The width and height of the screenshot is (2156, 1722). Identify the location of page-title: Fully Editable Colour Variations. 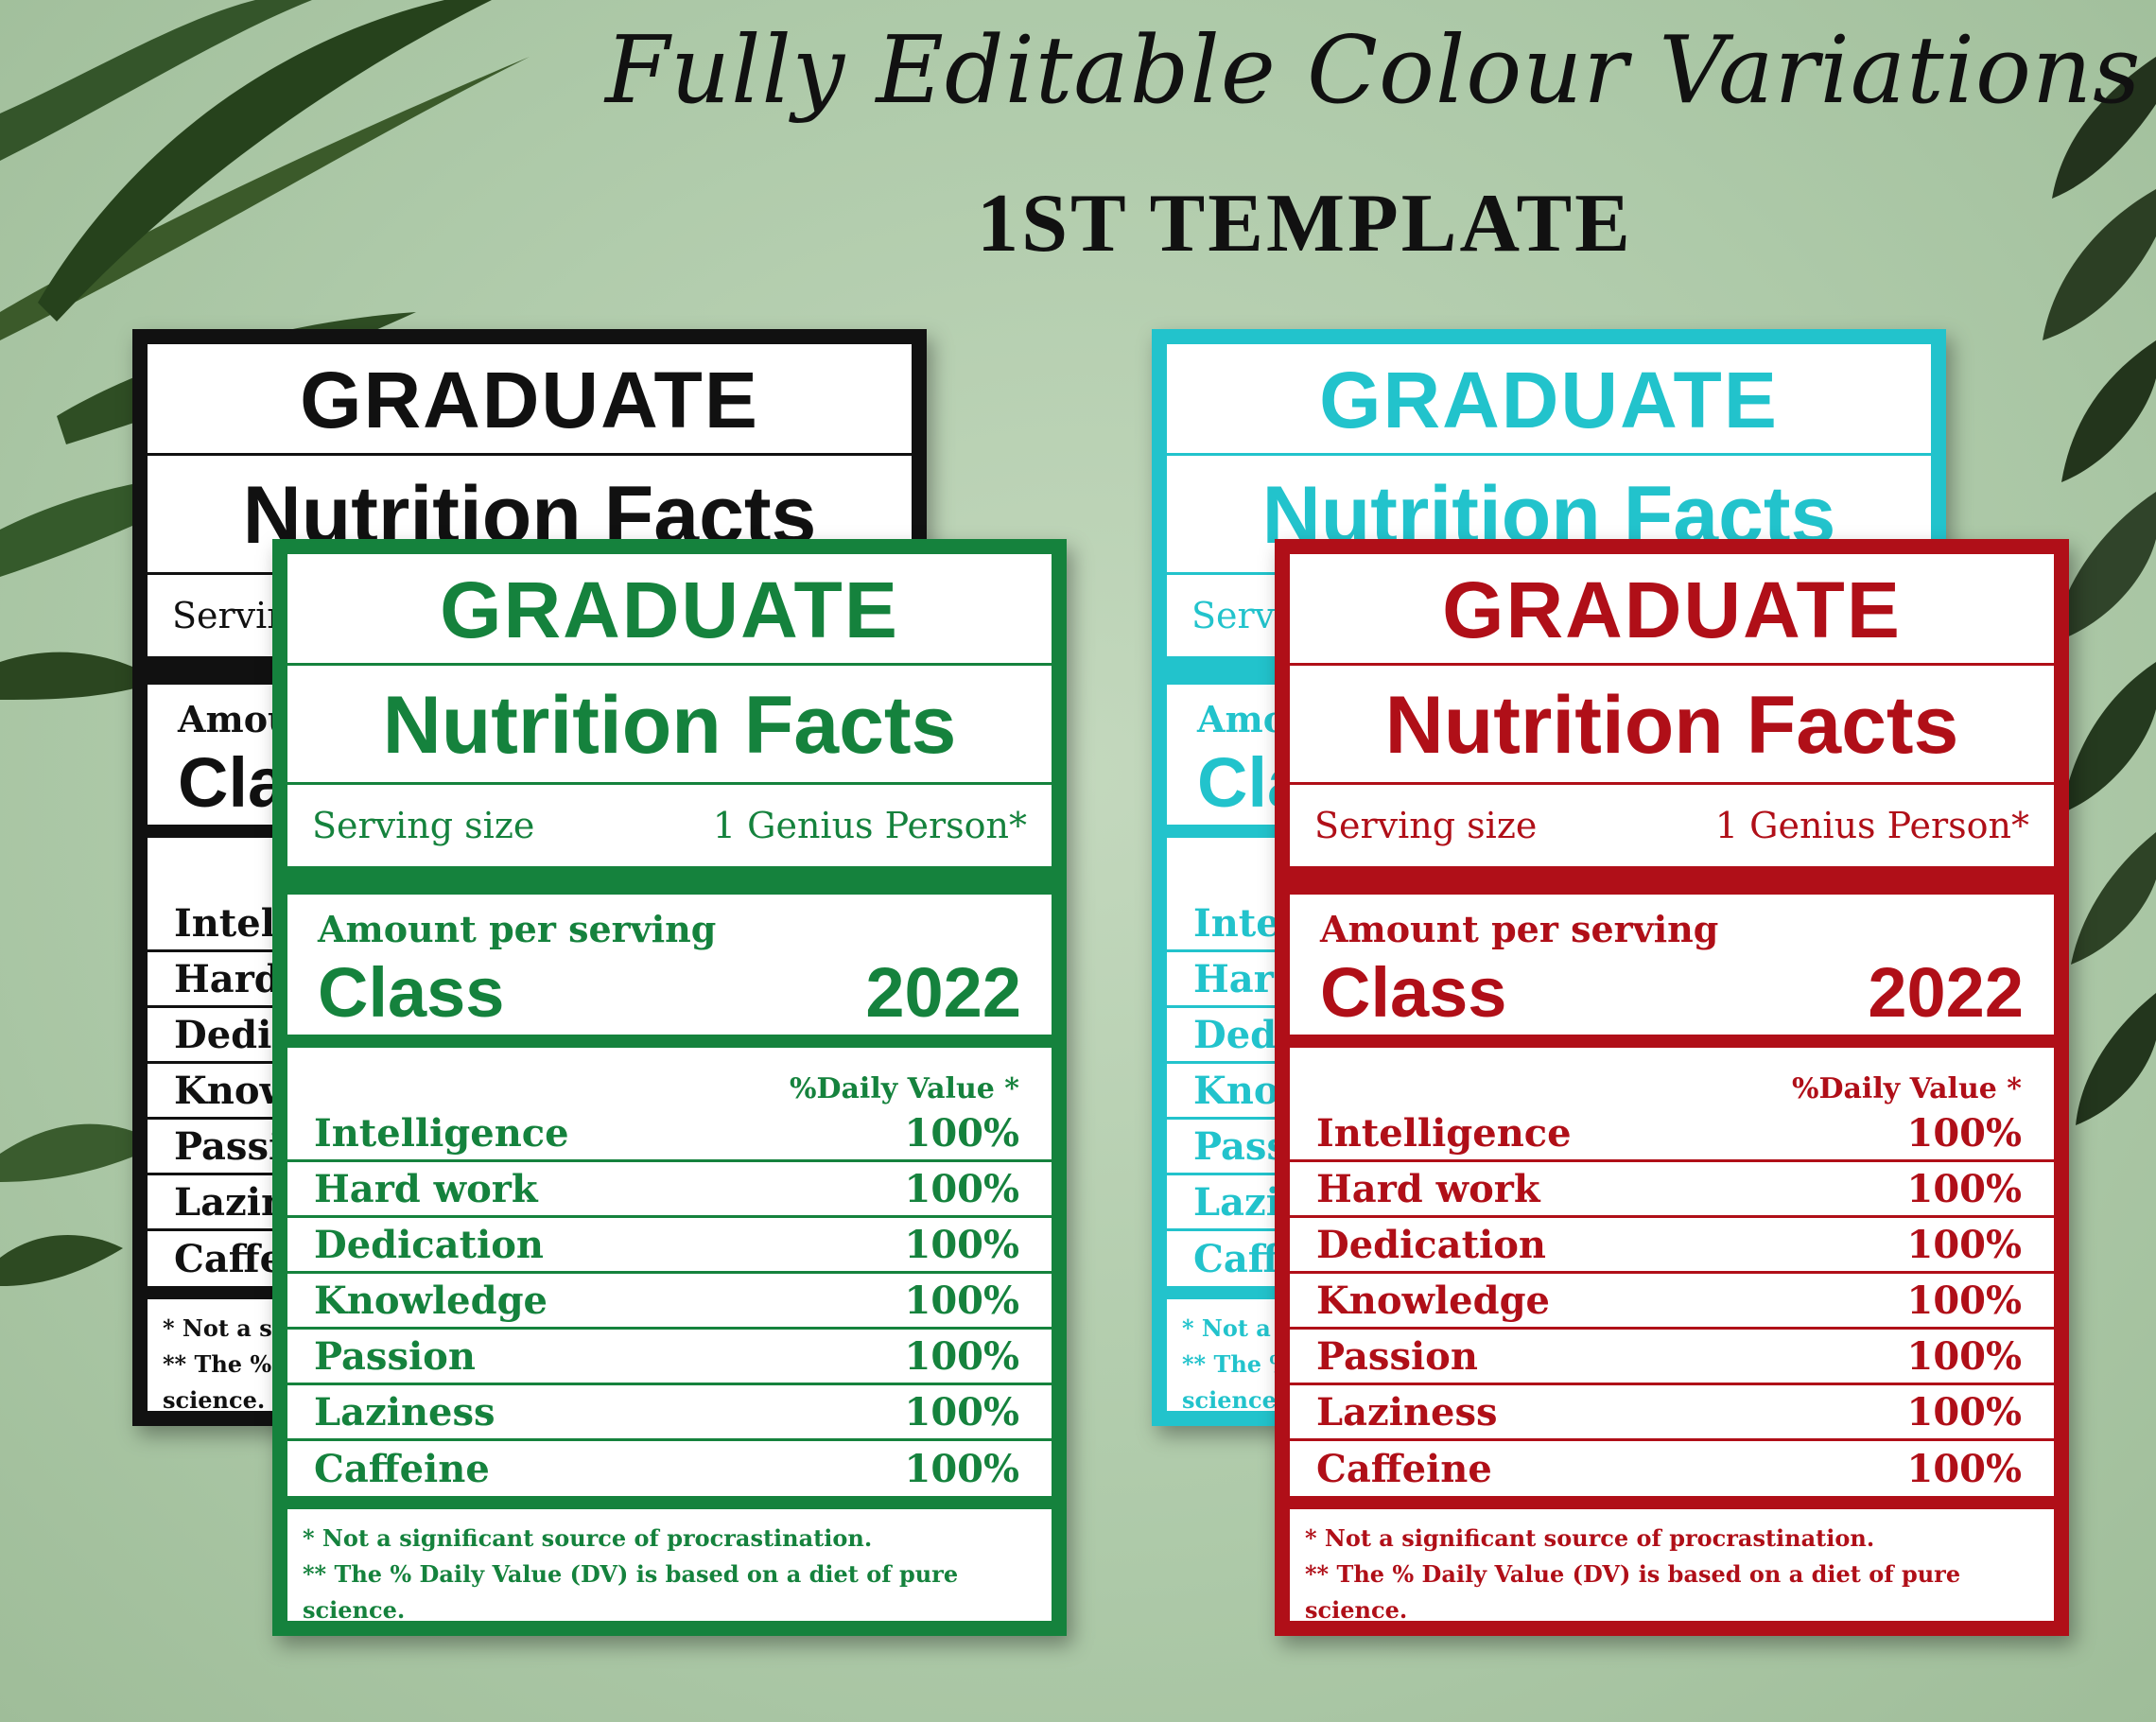
(1373, 71).